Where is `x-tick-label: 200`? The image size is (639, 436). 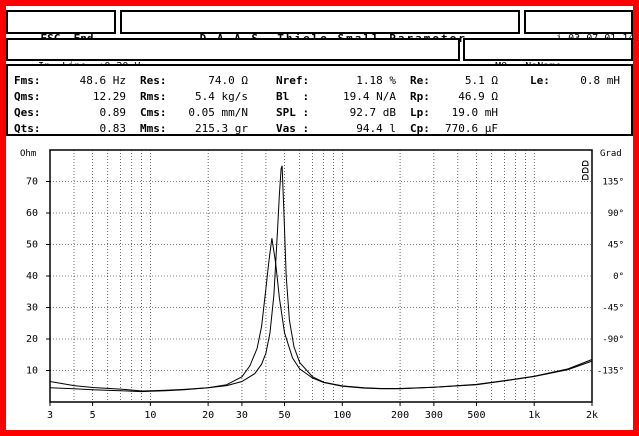
x-tick-label: 200 is located at coordinates (400, 415).